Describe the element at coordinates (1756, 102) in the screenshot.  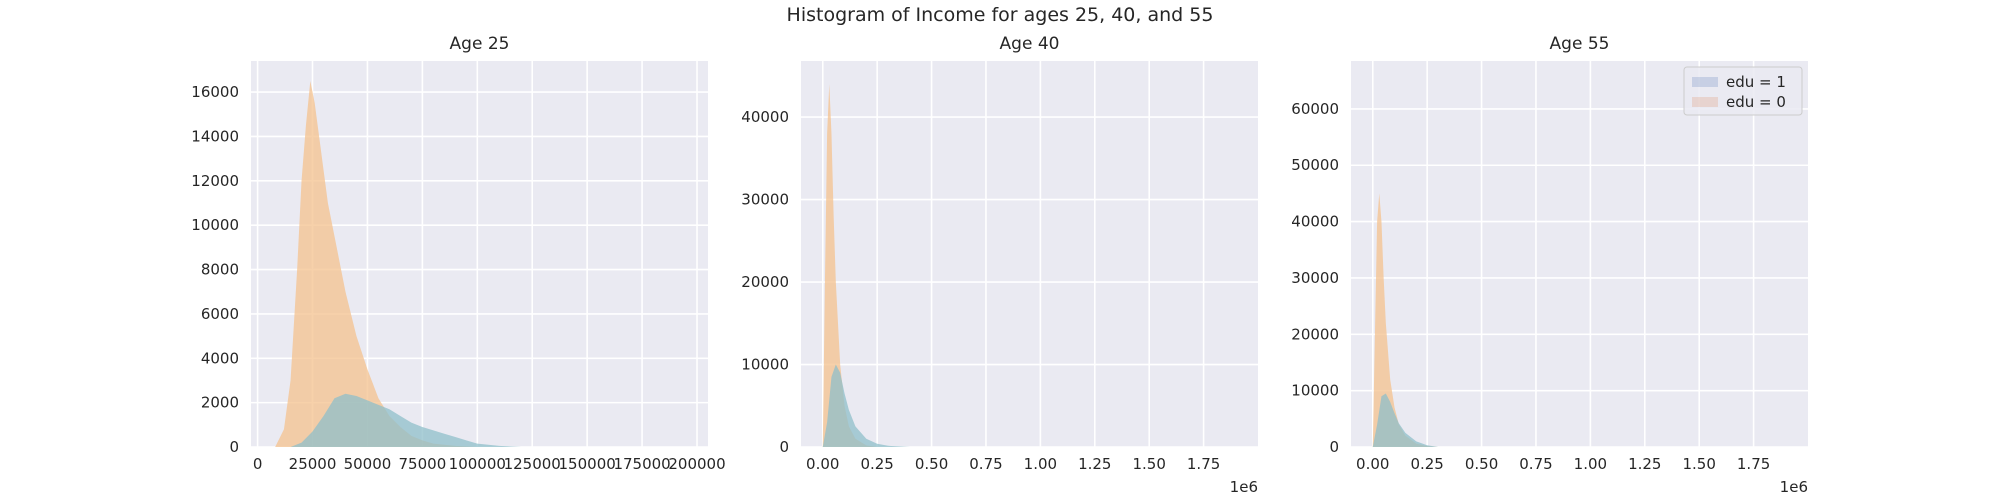
I see `legend-label: edu = 0` at that location.